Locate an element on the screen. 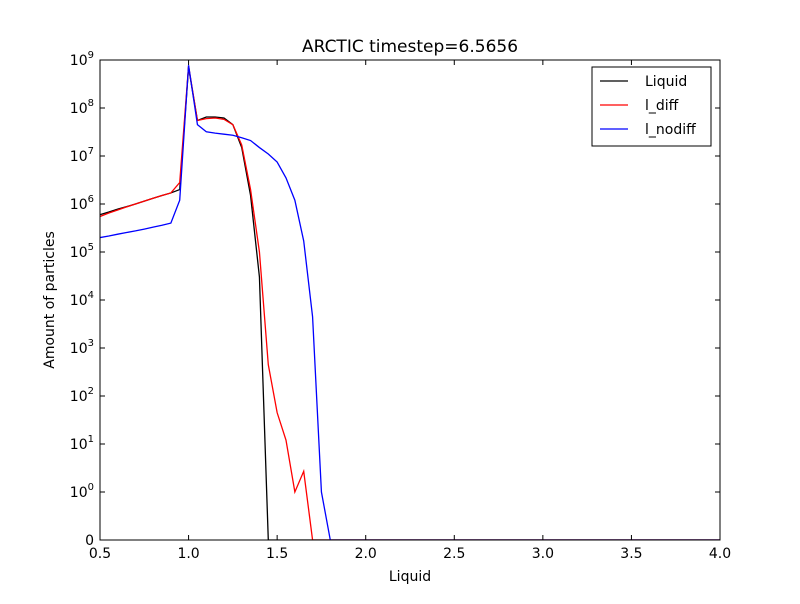  y-tick-label: 10⁴ is located at coordinates (82, 299).